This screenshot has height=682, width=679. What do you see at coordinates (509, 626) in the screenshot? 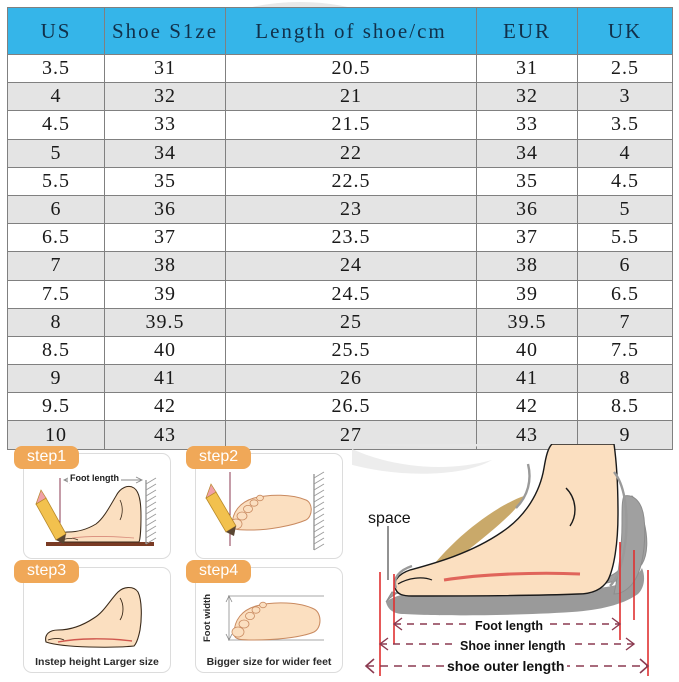
I see `measurement-label-foot-length: Foot length` at bounding box center [509, 626].